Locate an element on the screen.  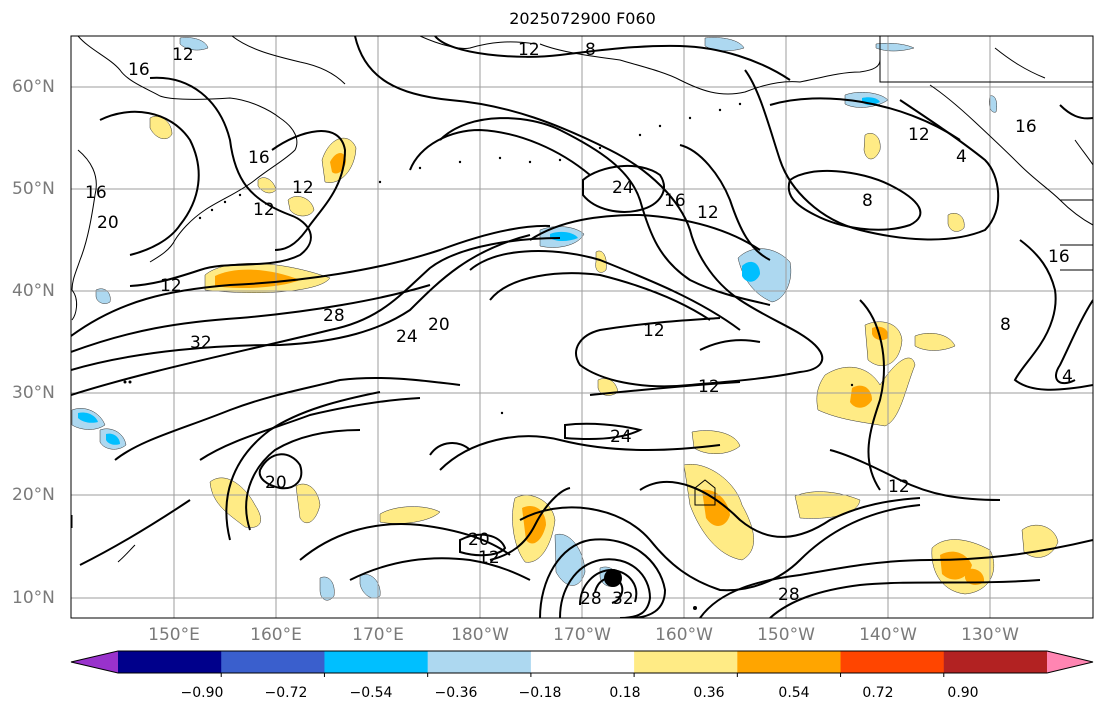
map-title: 2025072900 F060 is located at coordinates (582, 18).